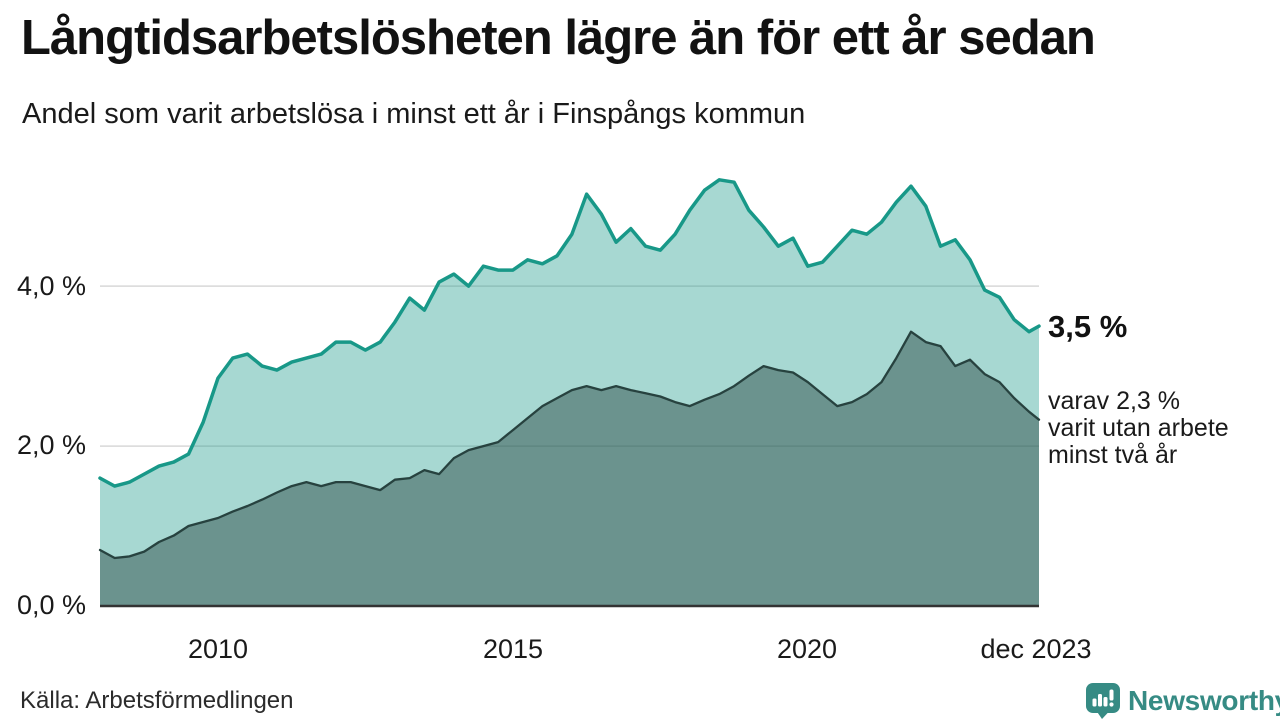 This screenshot has width=1280, height=720. Describe the element at coordinates (807, 649) in the screenshot. I see `x-axis-tick-label: 2020` at that location.